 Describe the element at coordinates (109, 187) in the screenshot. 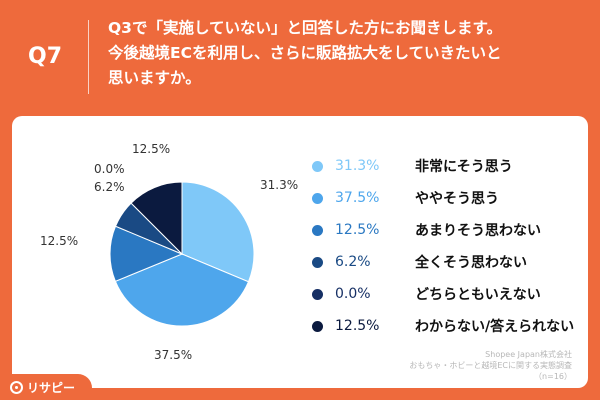

I see `pie-slice-label: 6.2%` at that location.